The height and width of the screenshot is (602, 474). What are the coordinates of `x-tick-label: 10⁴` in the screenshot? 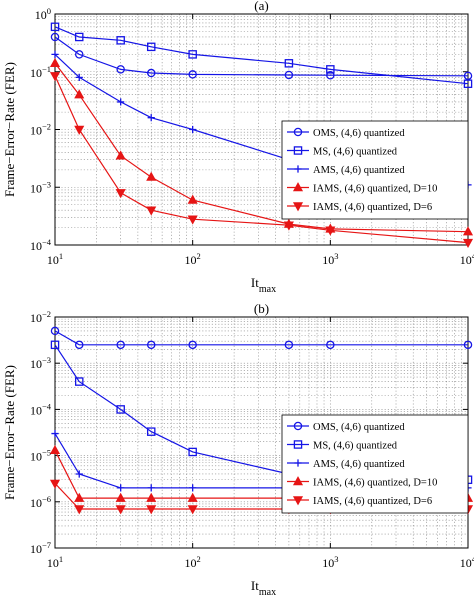 It's located at (467, 562).